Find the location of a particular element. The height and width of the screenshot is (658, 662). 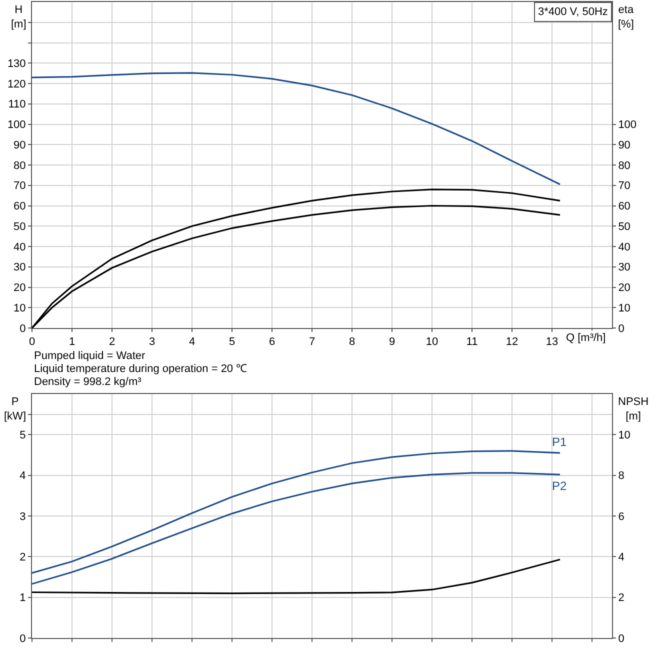

y2-tick-label: 6 is located at coordinates (621, 516).